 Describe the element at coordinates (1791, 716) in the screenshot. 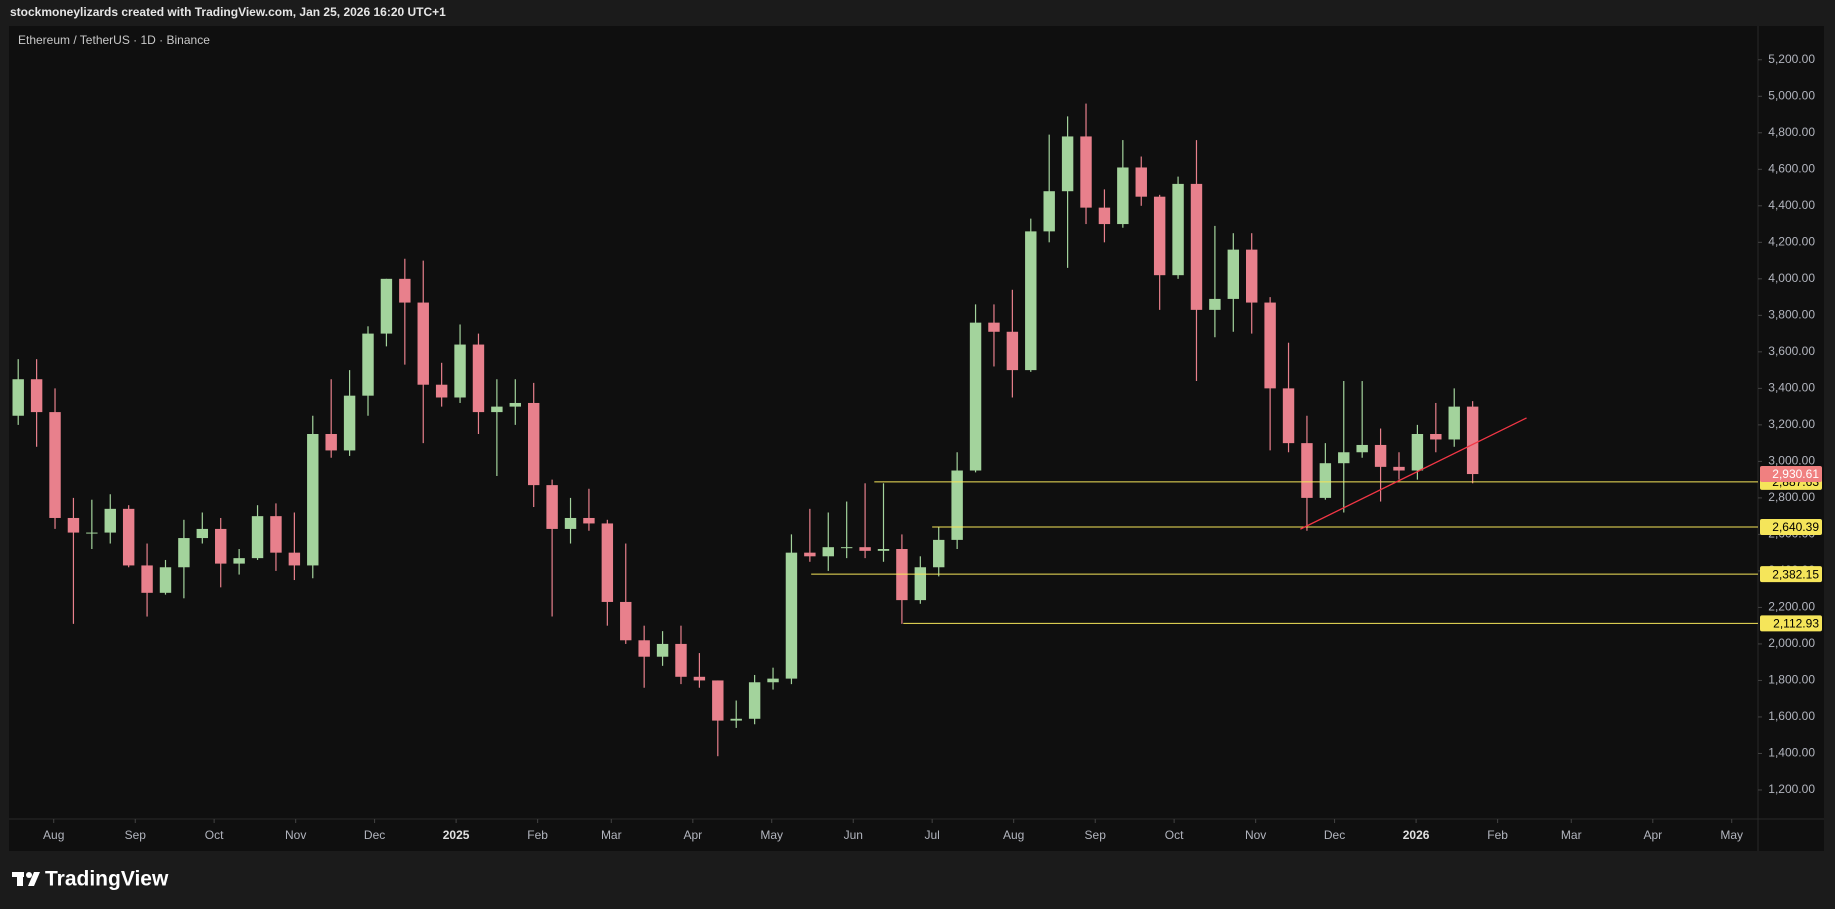

I see `y-tick-label: 1,600.00` at that location.